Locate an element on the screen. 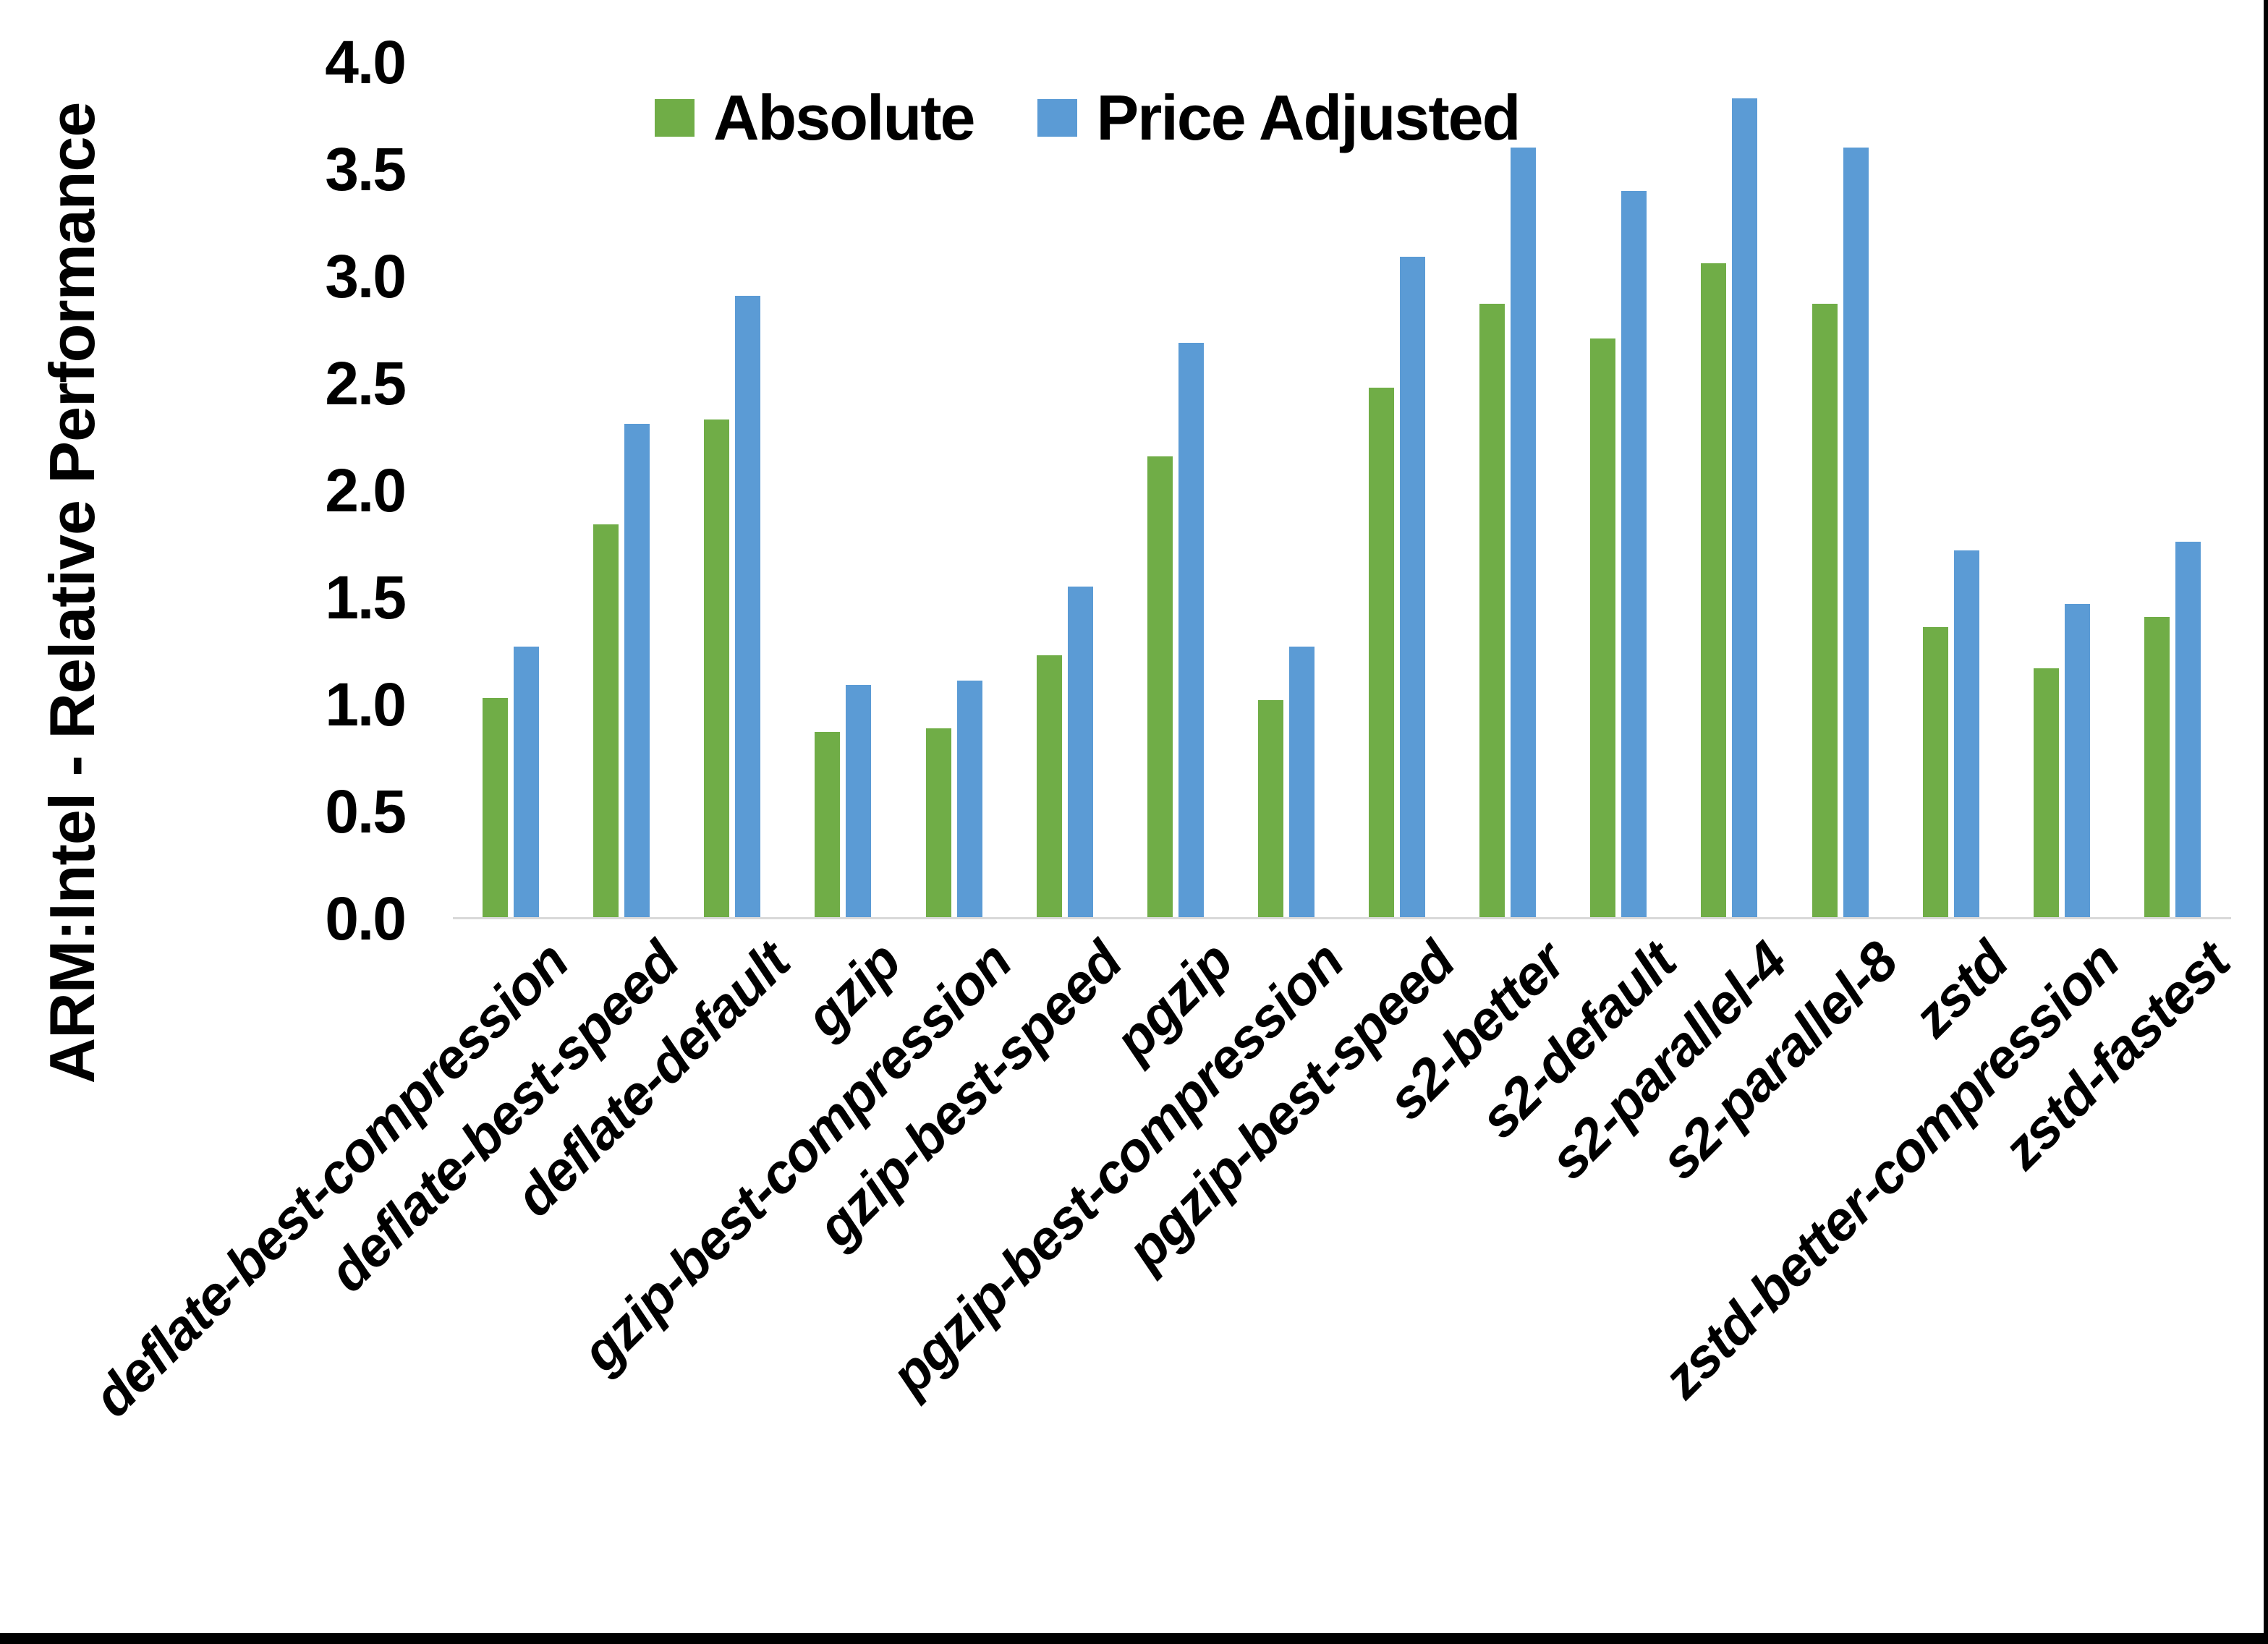 This screenshot has width=2268, height=1644. y-tick-label-2.5: 2.5 is located at coordinates (366, 383).